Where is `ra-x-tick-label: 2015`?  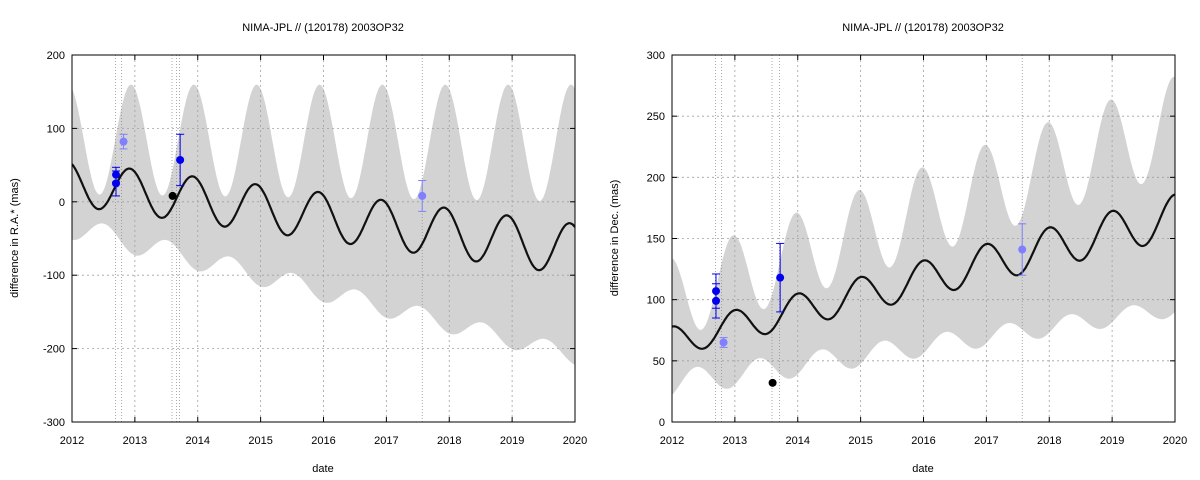 ra-x-tick-label: 2015 is located at coordinates (260, 441).